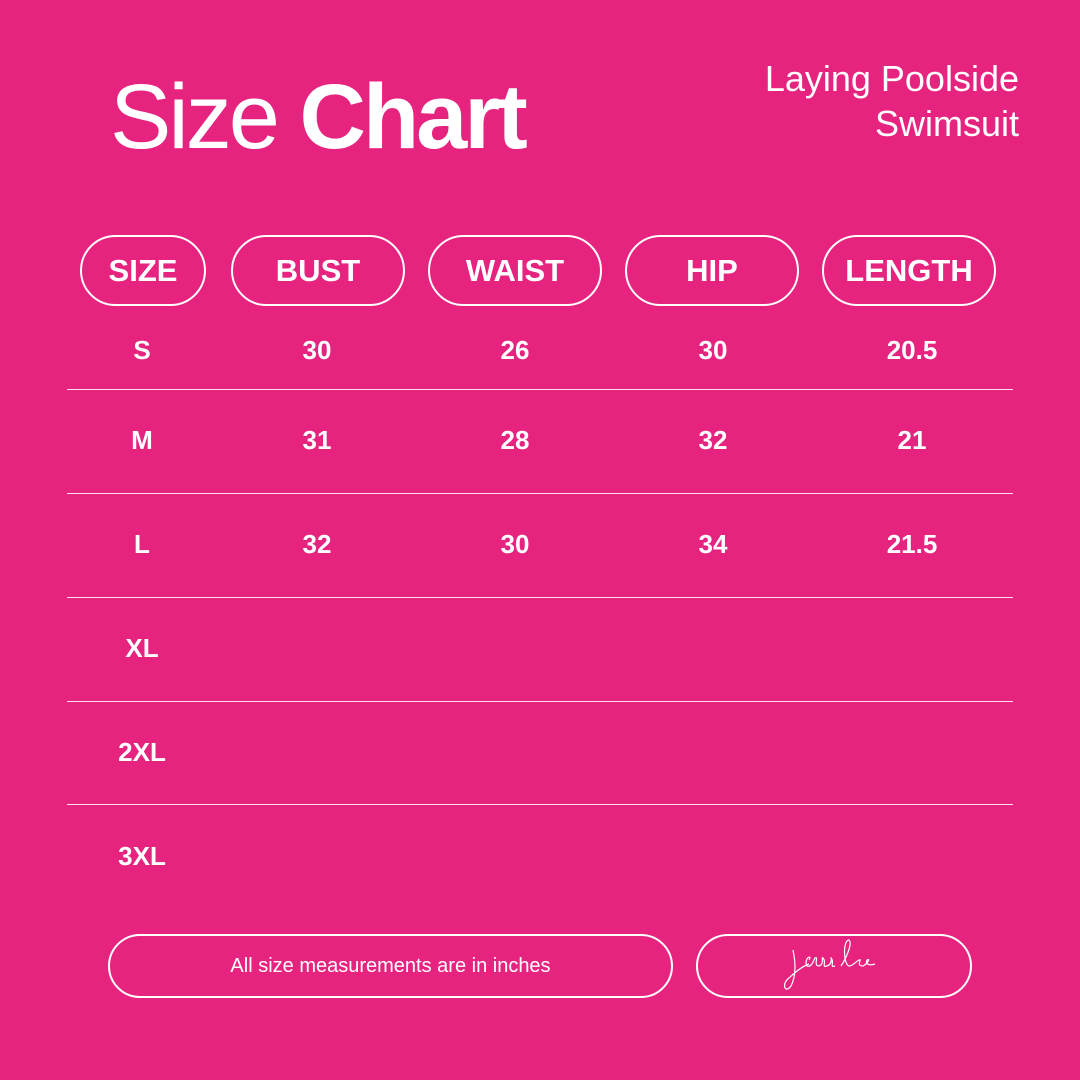 The height and width of the screenshot is (1080, 1080). Describe the element at coordinates (829, 964) in the screenshot. I see `signature-logo` at that location.